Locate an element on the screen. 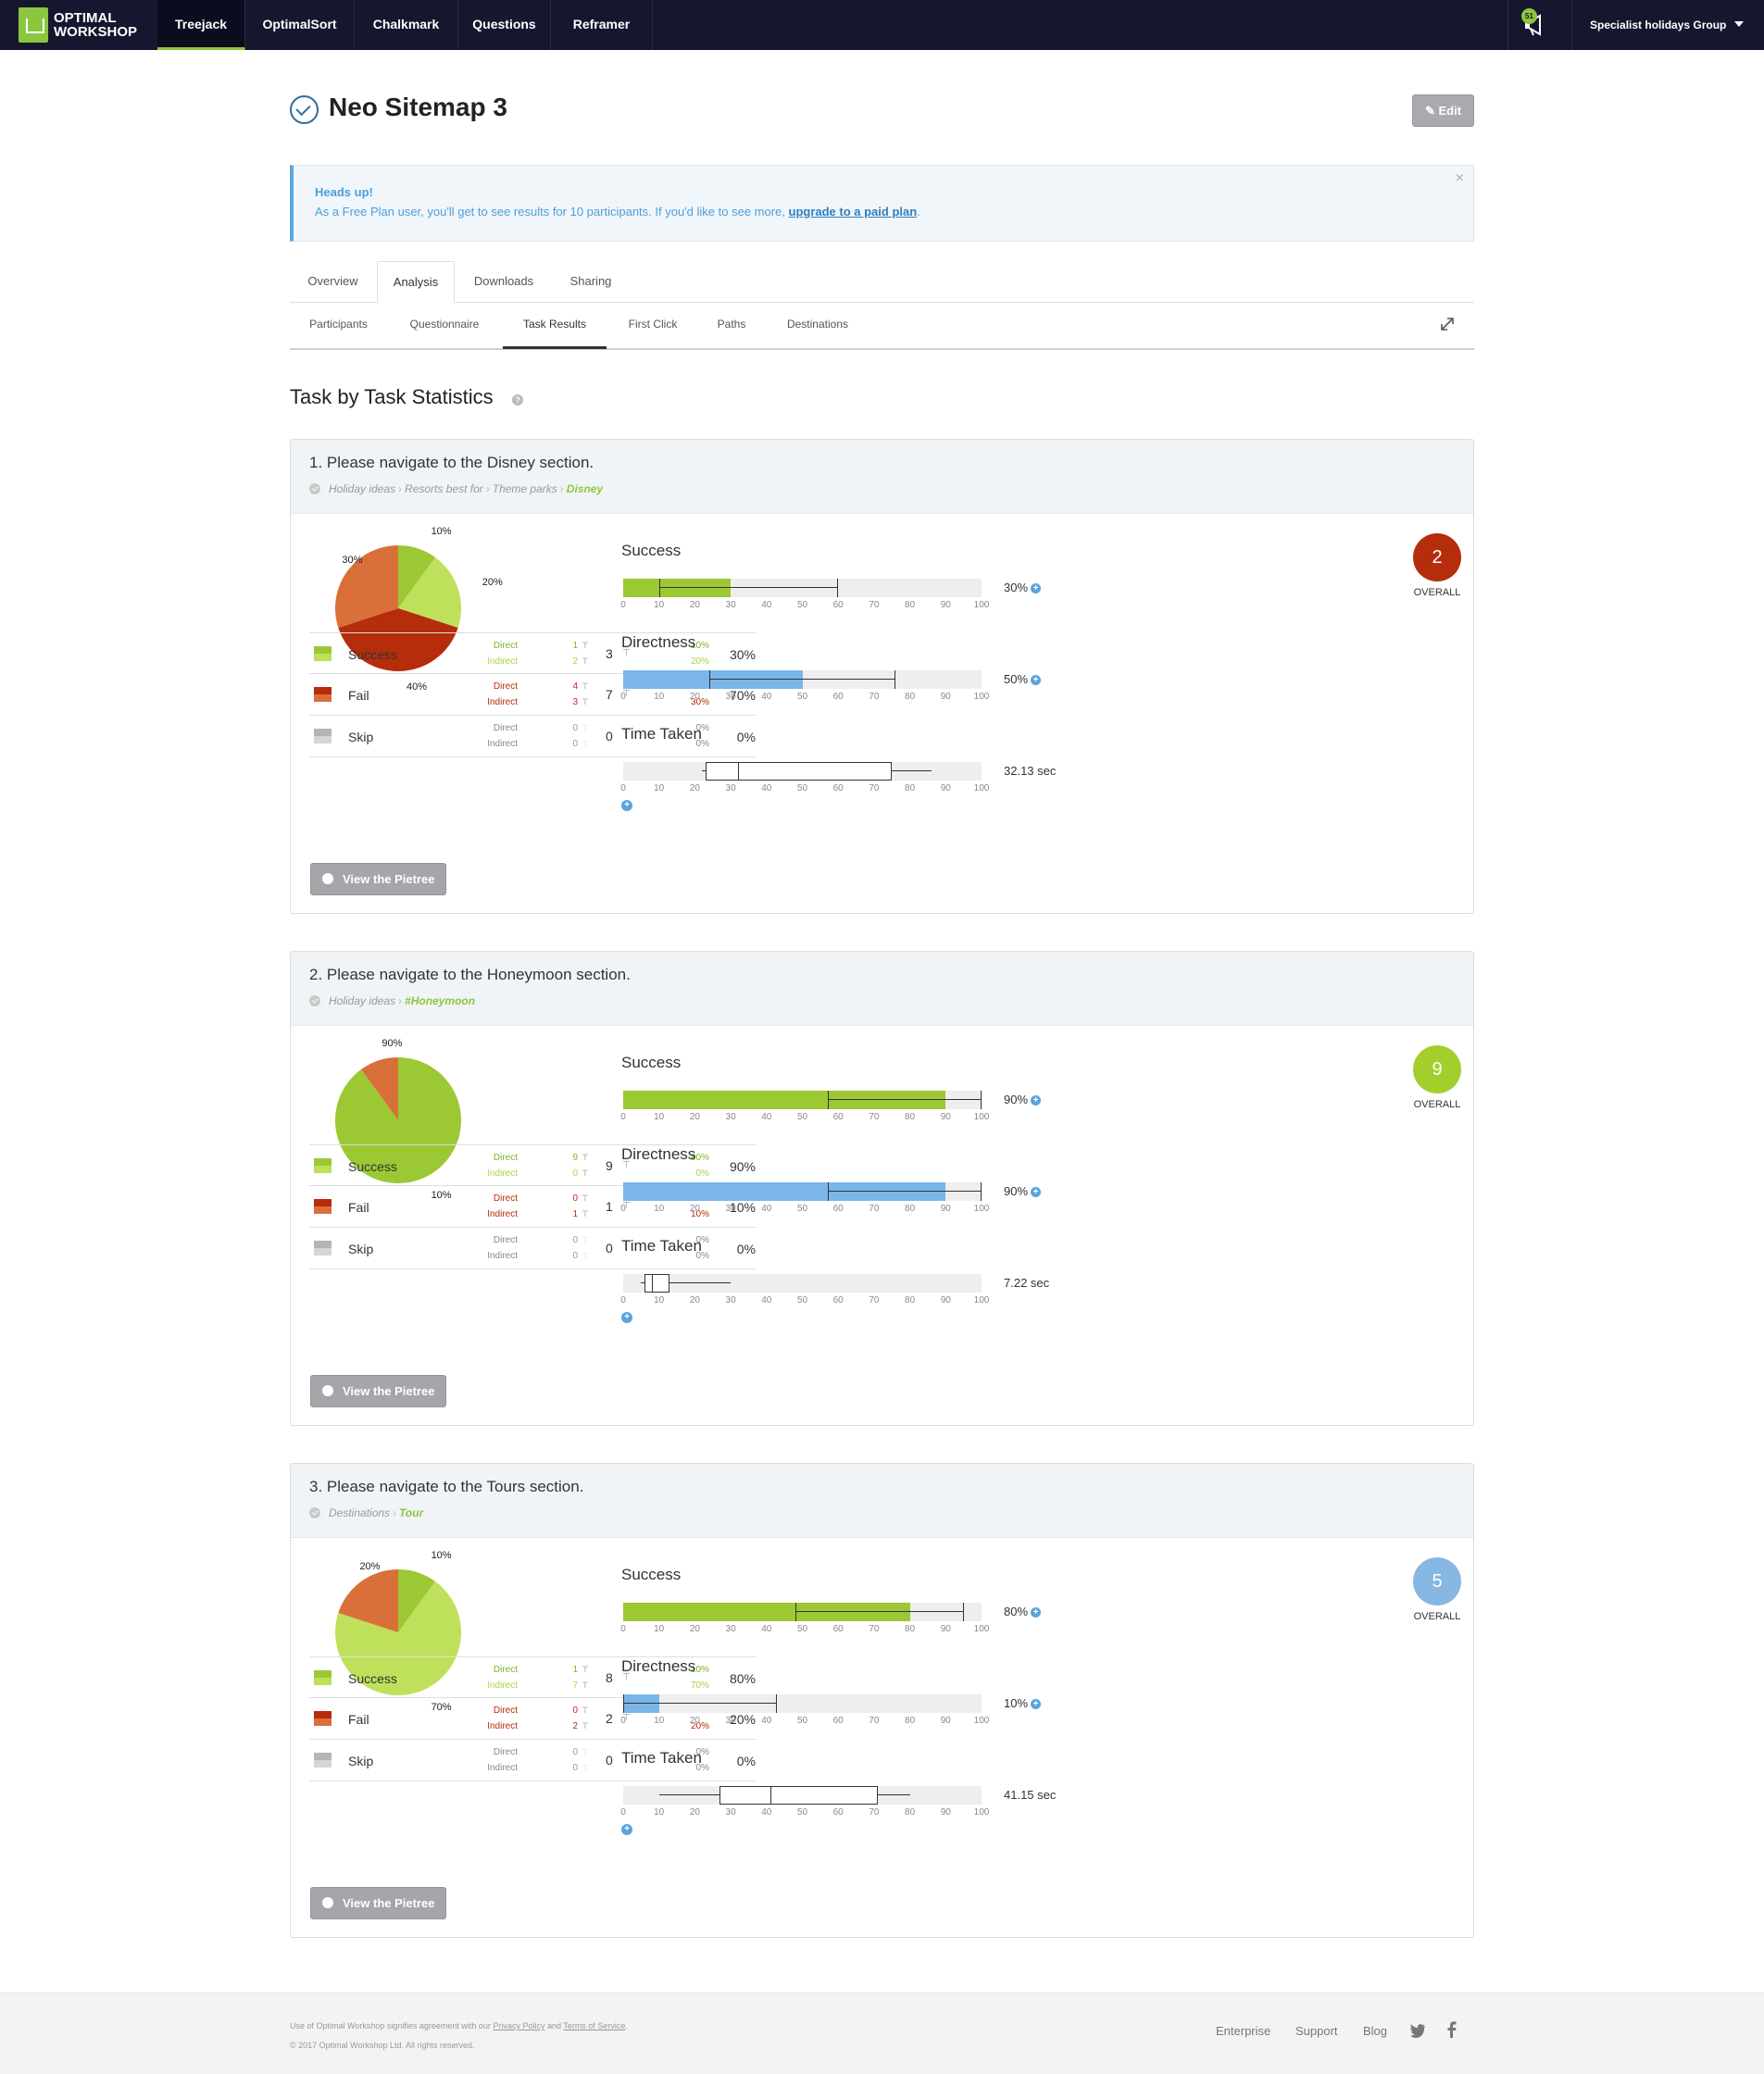 The height and width of the screenshot is (2074, 1764). facebook-icon is located at coordinates (1452, 2030).